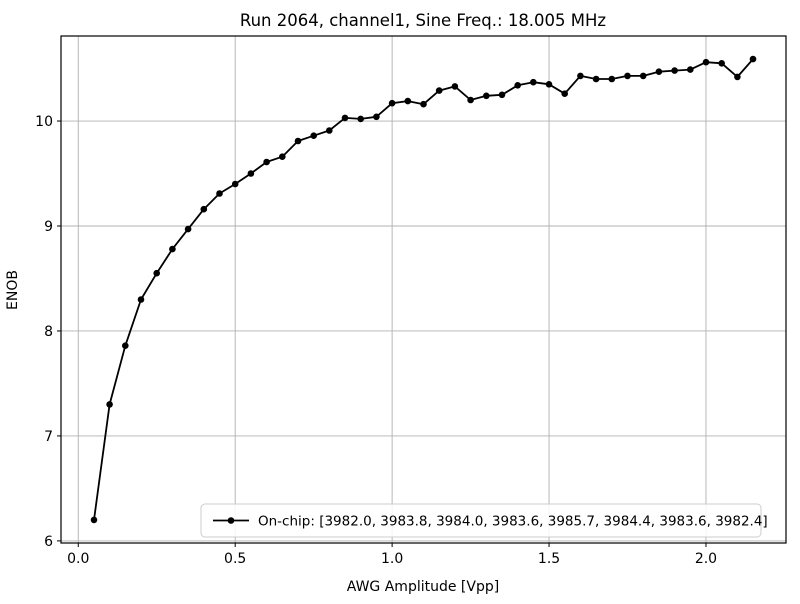 The height and width of the screenshot is (604, 800). I want to click on y-tick-labels: 6 7 8 9 10, so click(48, 332).